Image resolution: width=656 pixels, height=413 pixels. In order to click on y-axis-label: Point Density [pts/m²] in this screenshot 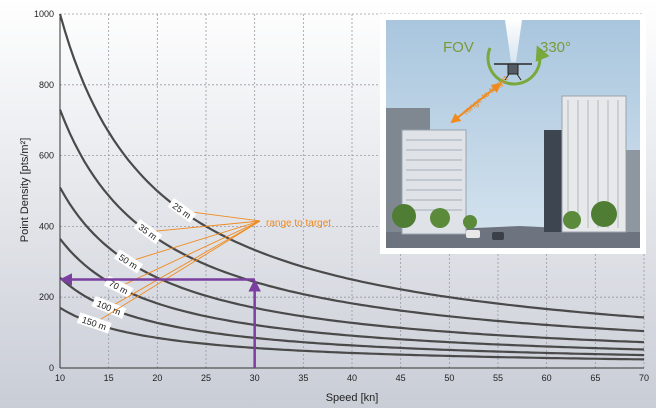, I will do `click(25, 190)`.